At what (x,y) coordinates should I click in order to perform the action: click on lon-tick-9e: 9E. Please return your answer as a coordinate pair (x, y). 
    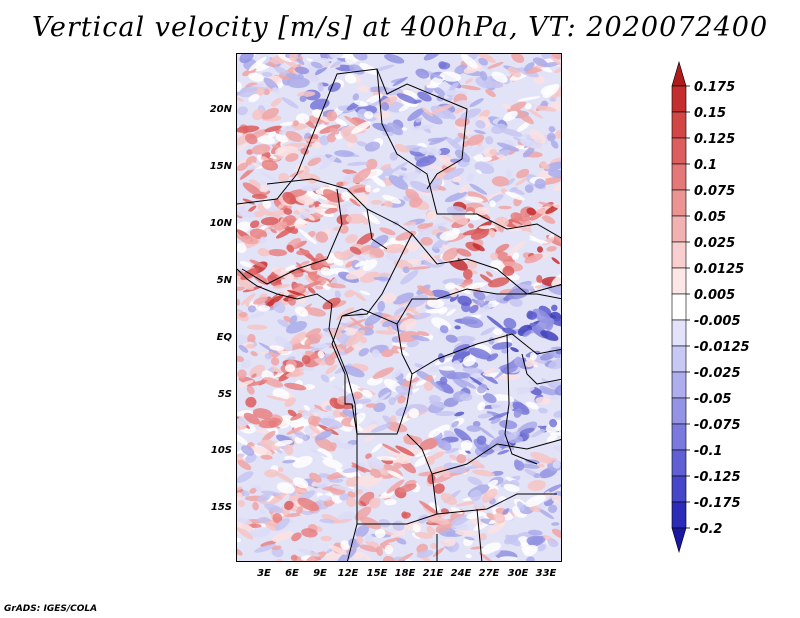
    Looking at the image, I should click on (320, 573).